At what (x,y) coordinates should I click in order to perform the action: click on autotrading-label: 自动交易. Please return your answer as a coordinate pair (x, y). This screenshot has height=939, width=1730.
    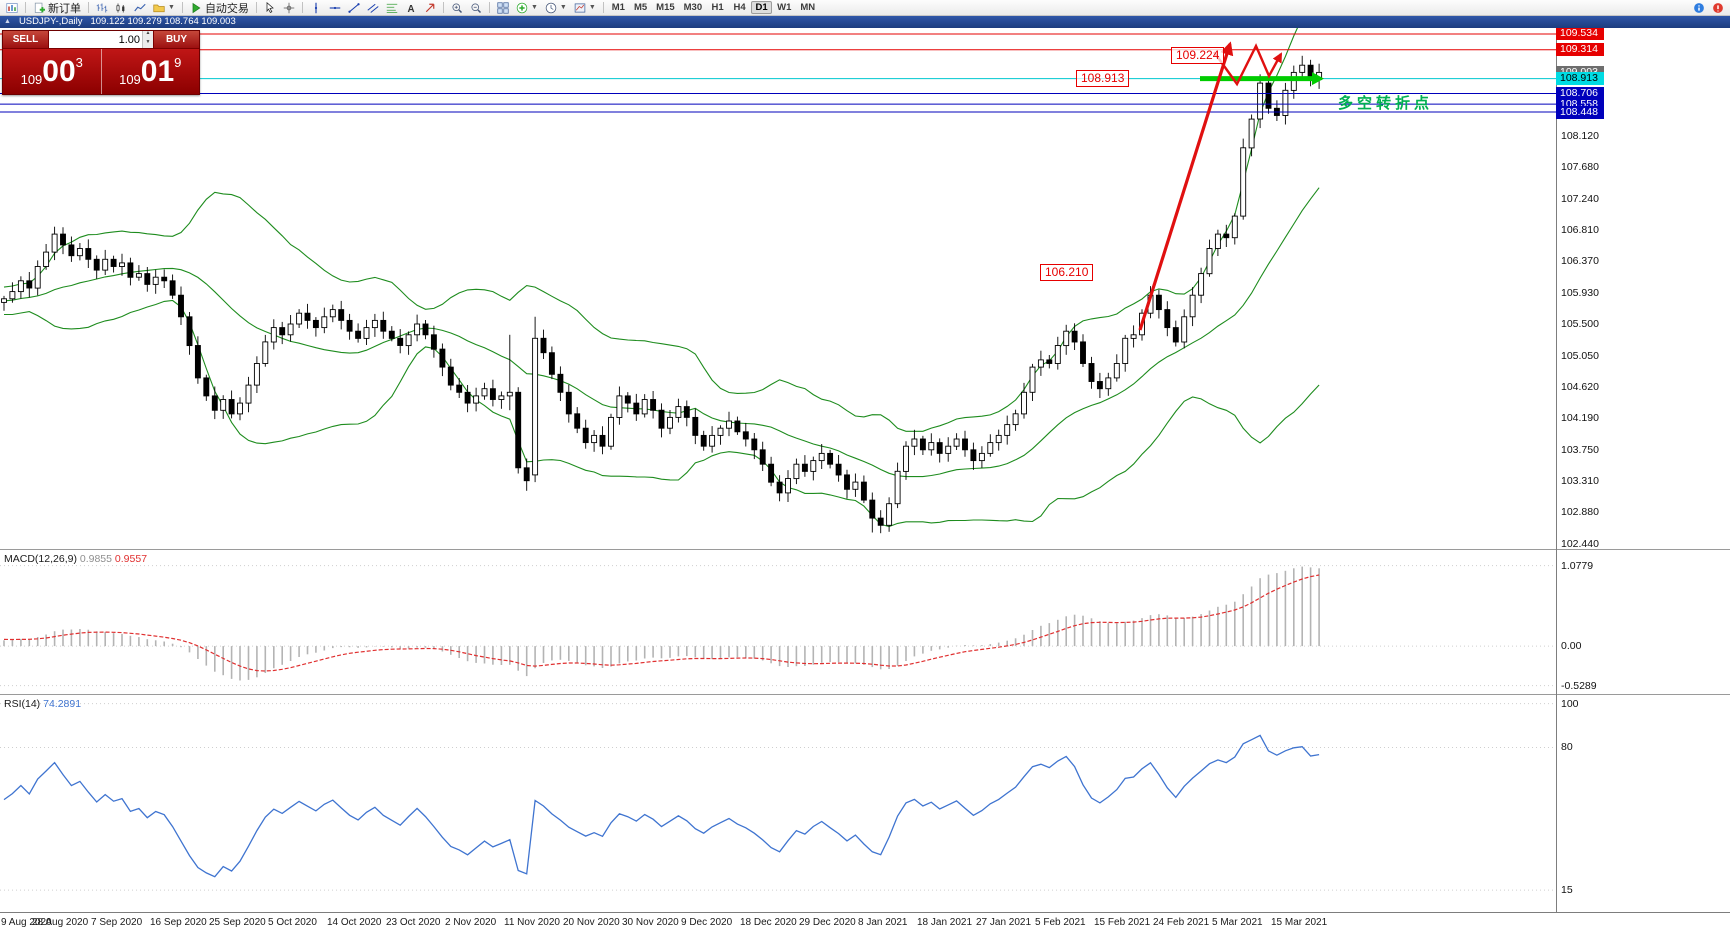
    Looking at the image, I should click on (226, 8).